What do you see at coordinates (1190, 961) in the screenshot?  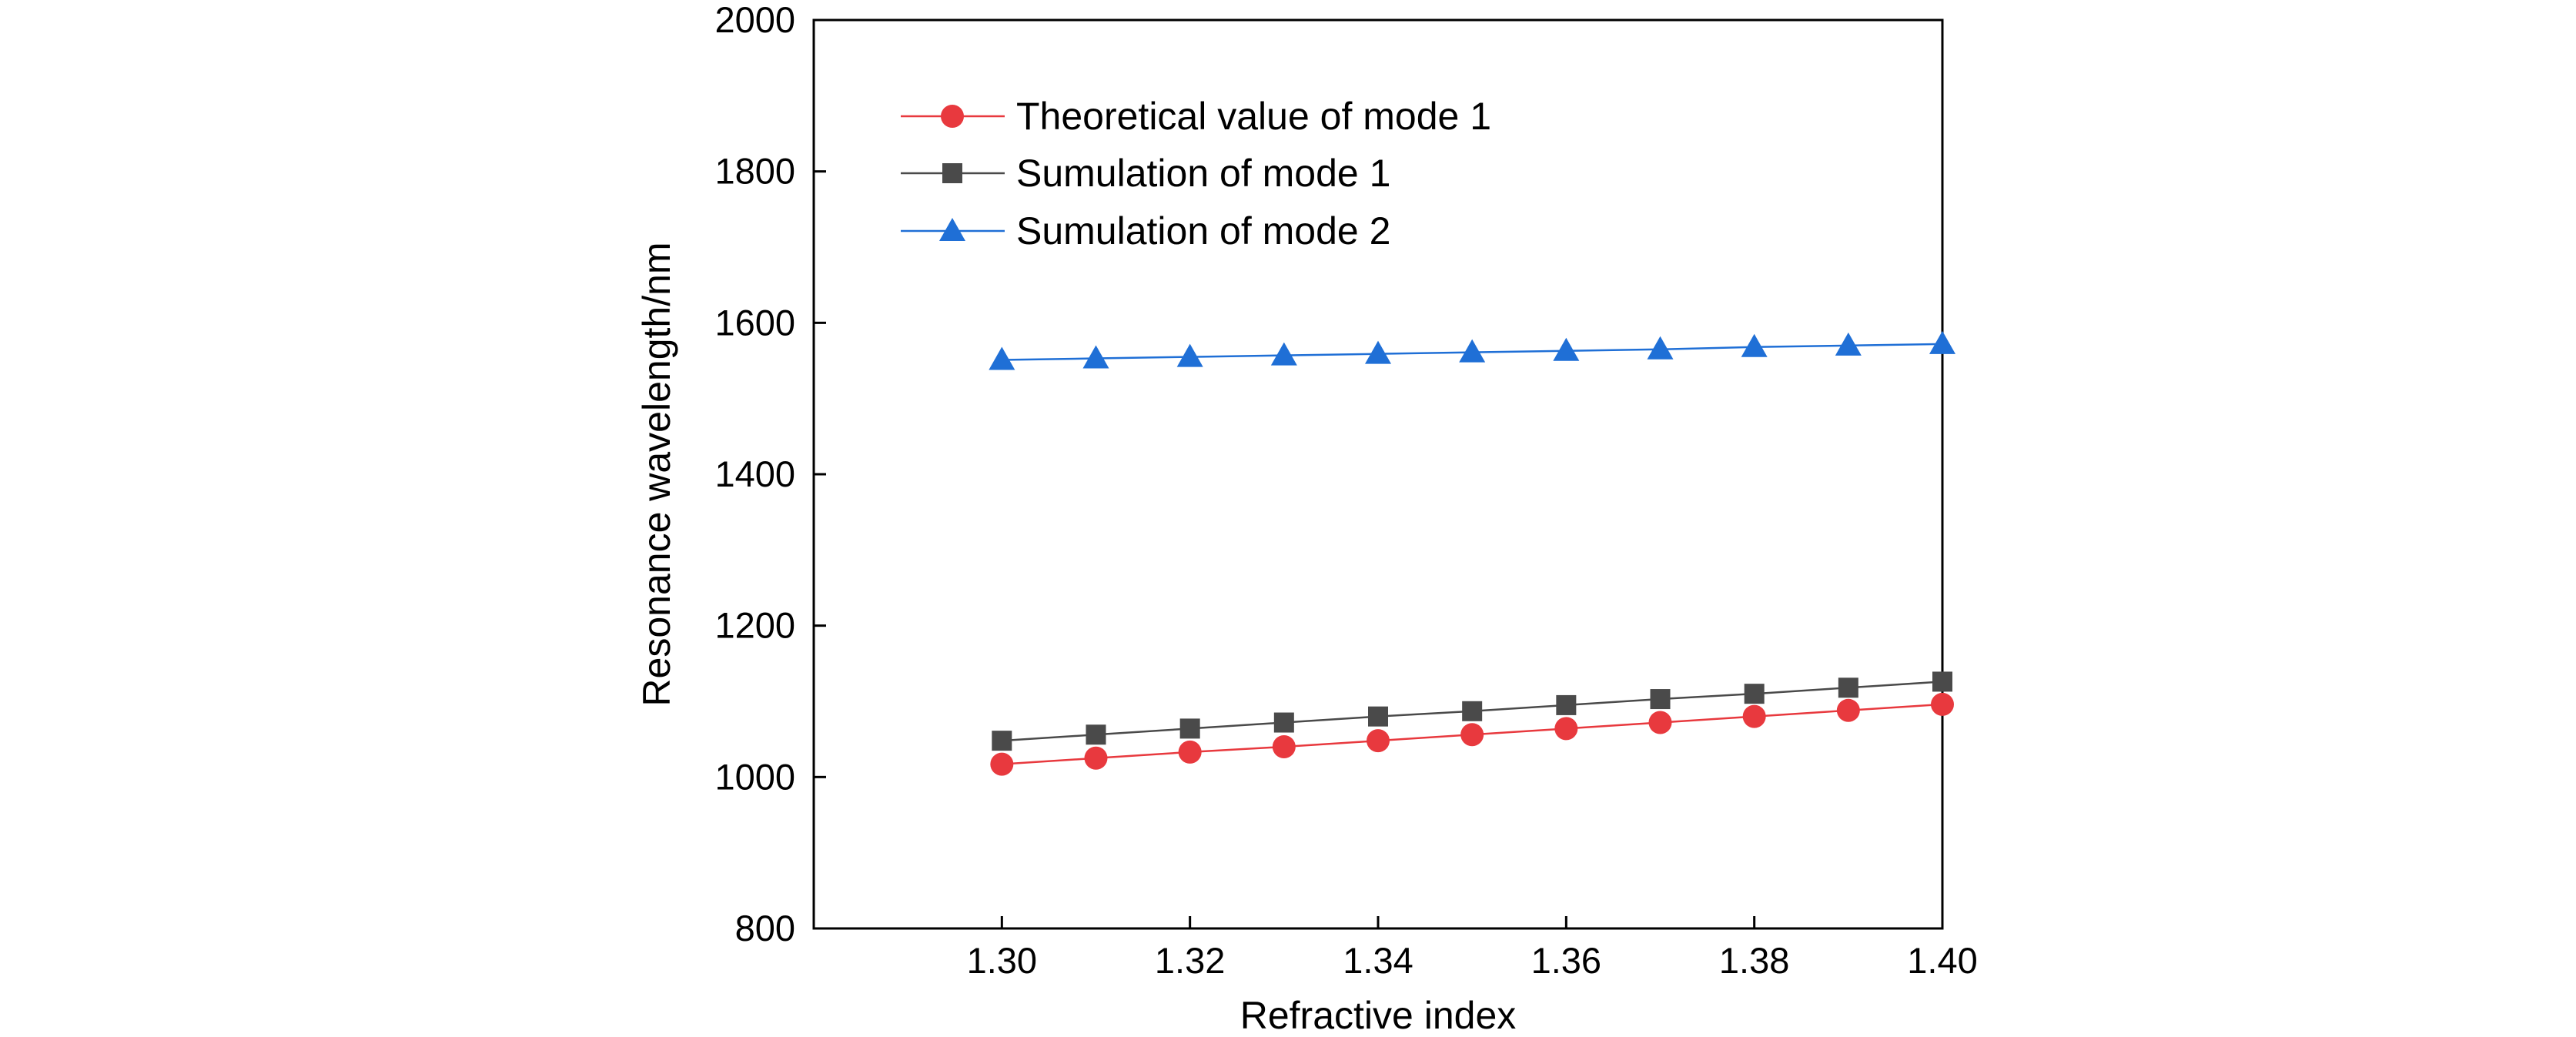 I see `x-tick-label: 1.32` at bounding box center [1190, 961].